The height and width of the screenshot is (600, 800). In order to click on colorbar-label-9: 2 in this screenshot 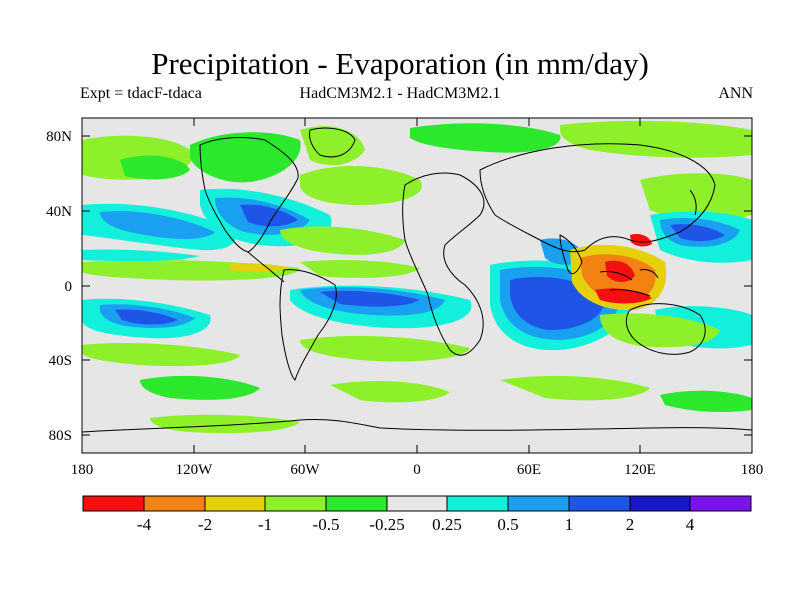, I will do `click(630, 524)`.